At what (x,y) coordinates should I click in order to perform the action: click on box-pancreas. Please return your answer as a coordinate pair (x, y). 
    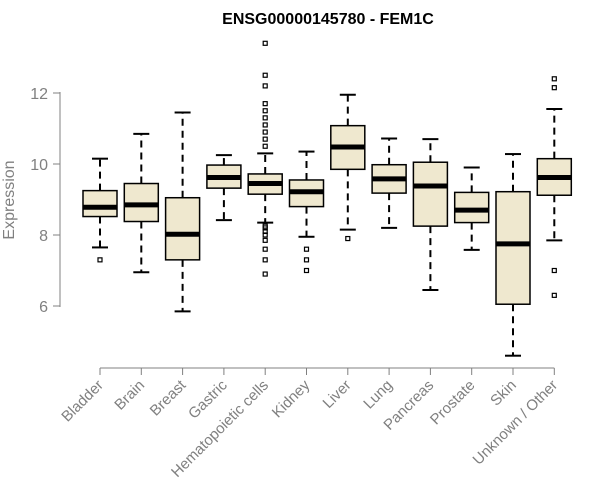
    Looking at the image, I should click on (430, 215).